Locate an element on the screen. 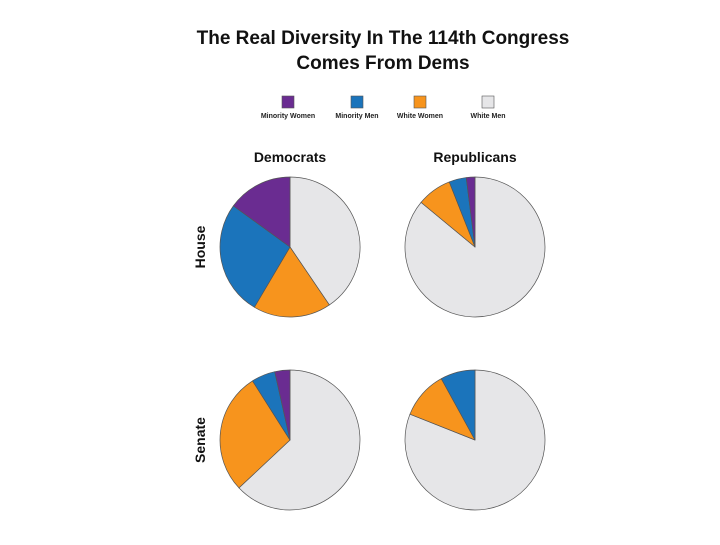 This screenshot has width=720, height=545. pie-slice-senate-democrats-white-men is located at coordinates (299, 440).